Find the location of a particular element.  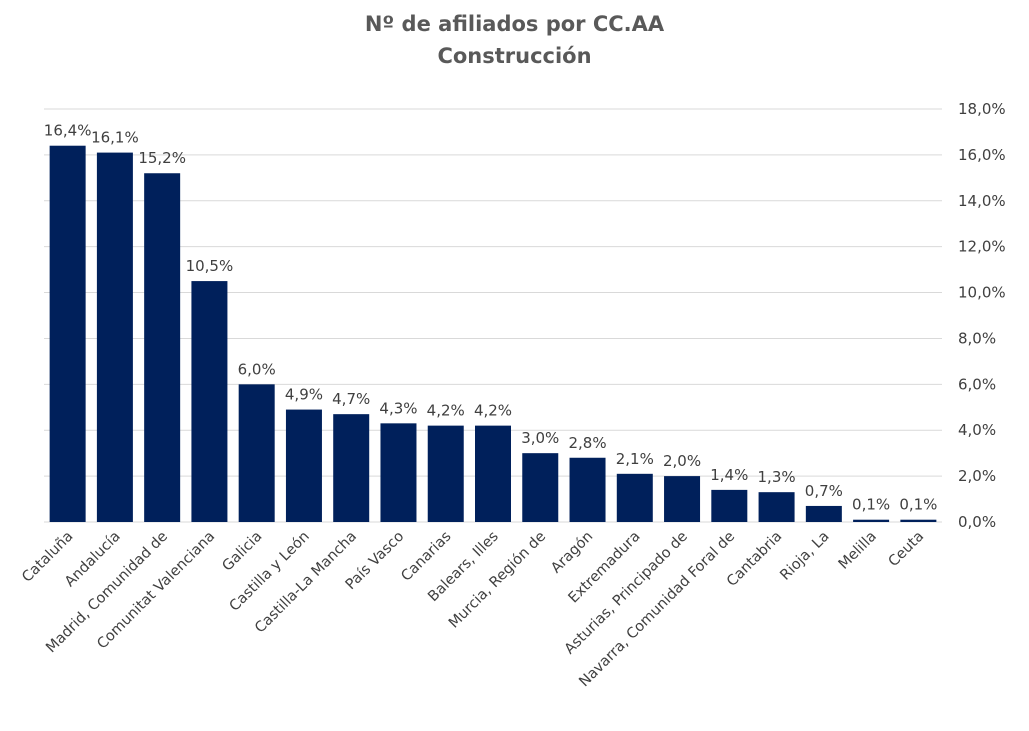

y-tick-label: 0,0% is located at coordinates (977, 522).